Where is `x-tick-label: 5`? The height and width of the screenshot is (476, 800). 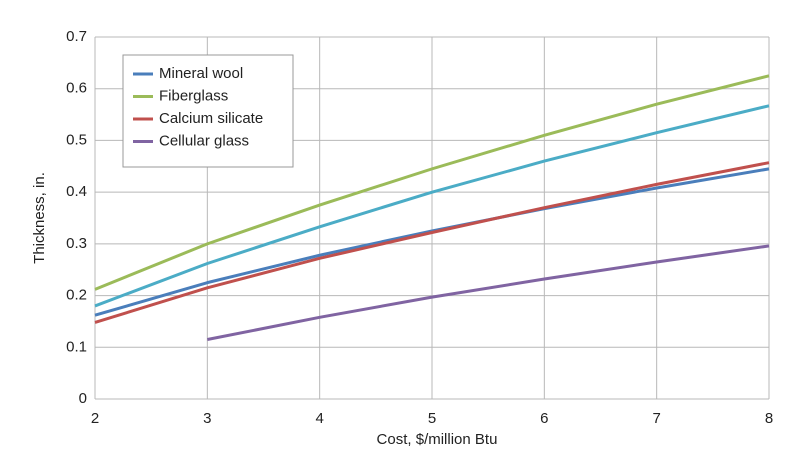 x-tick-label: 5 is located at coordinates (432, 418).